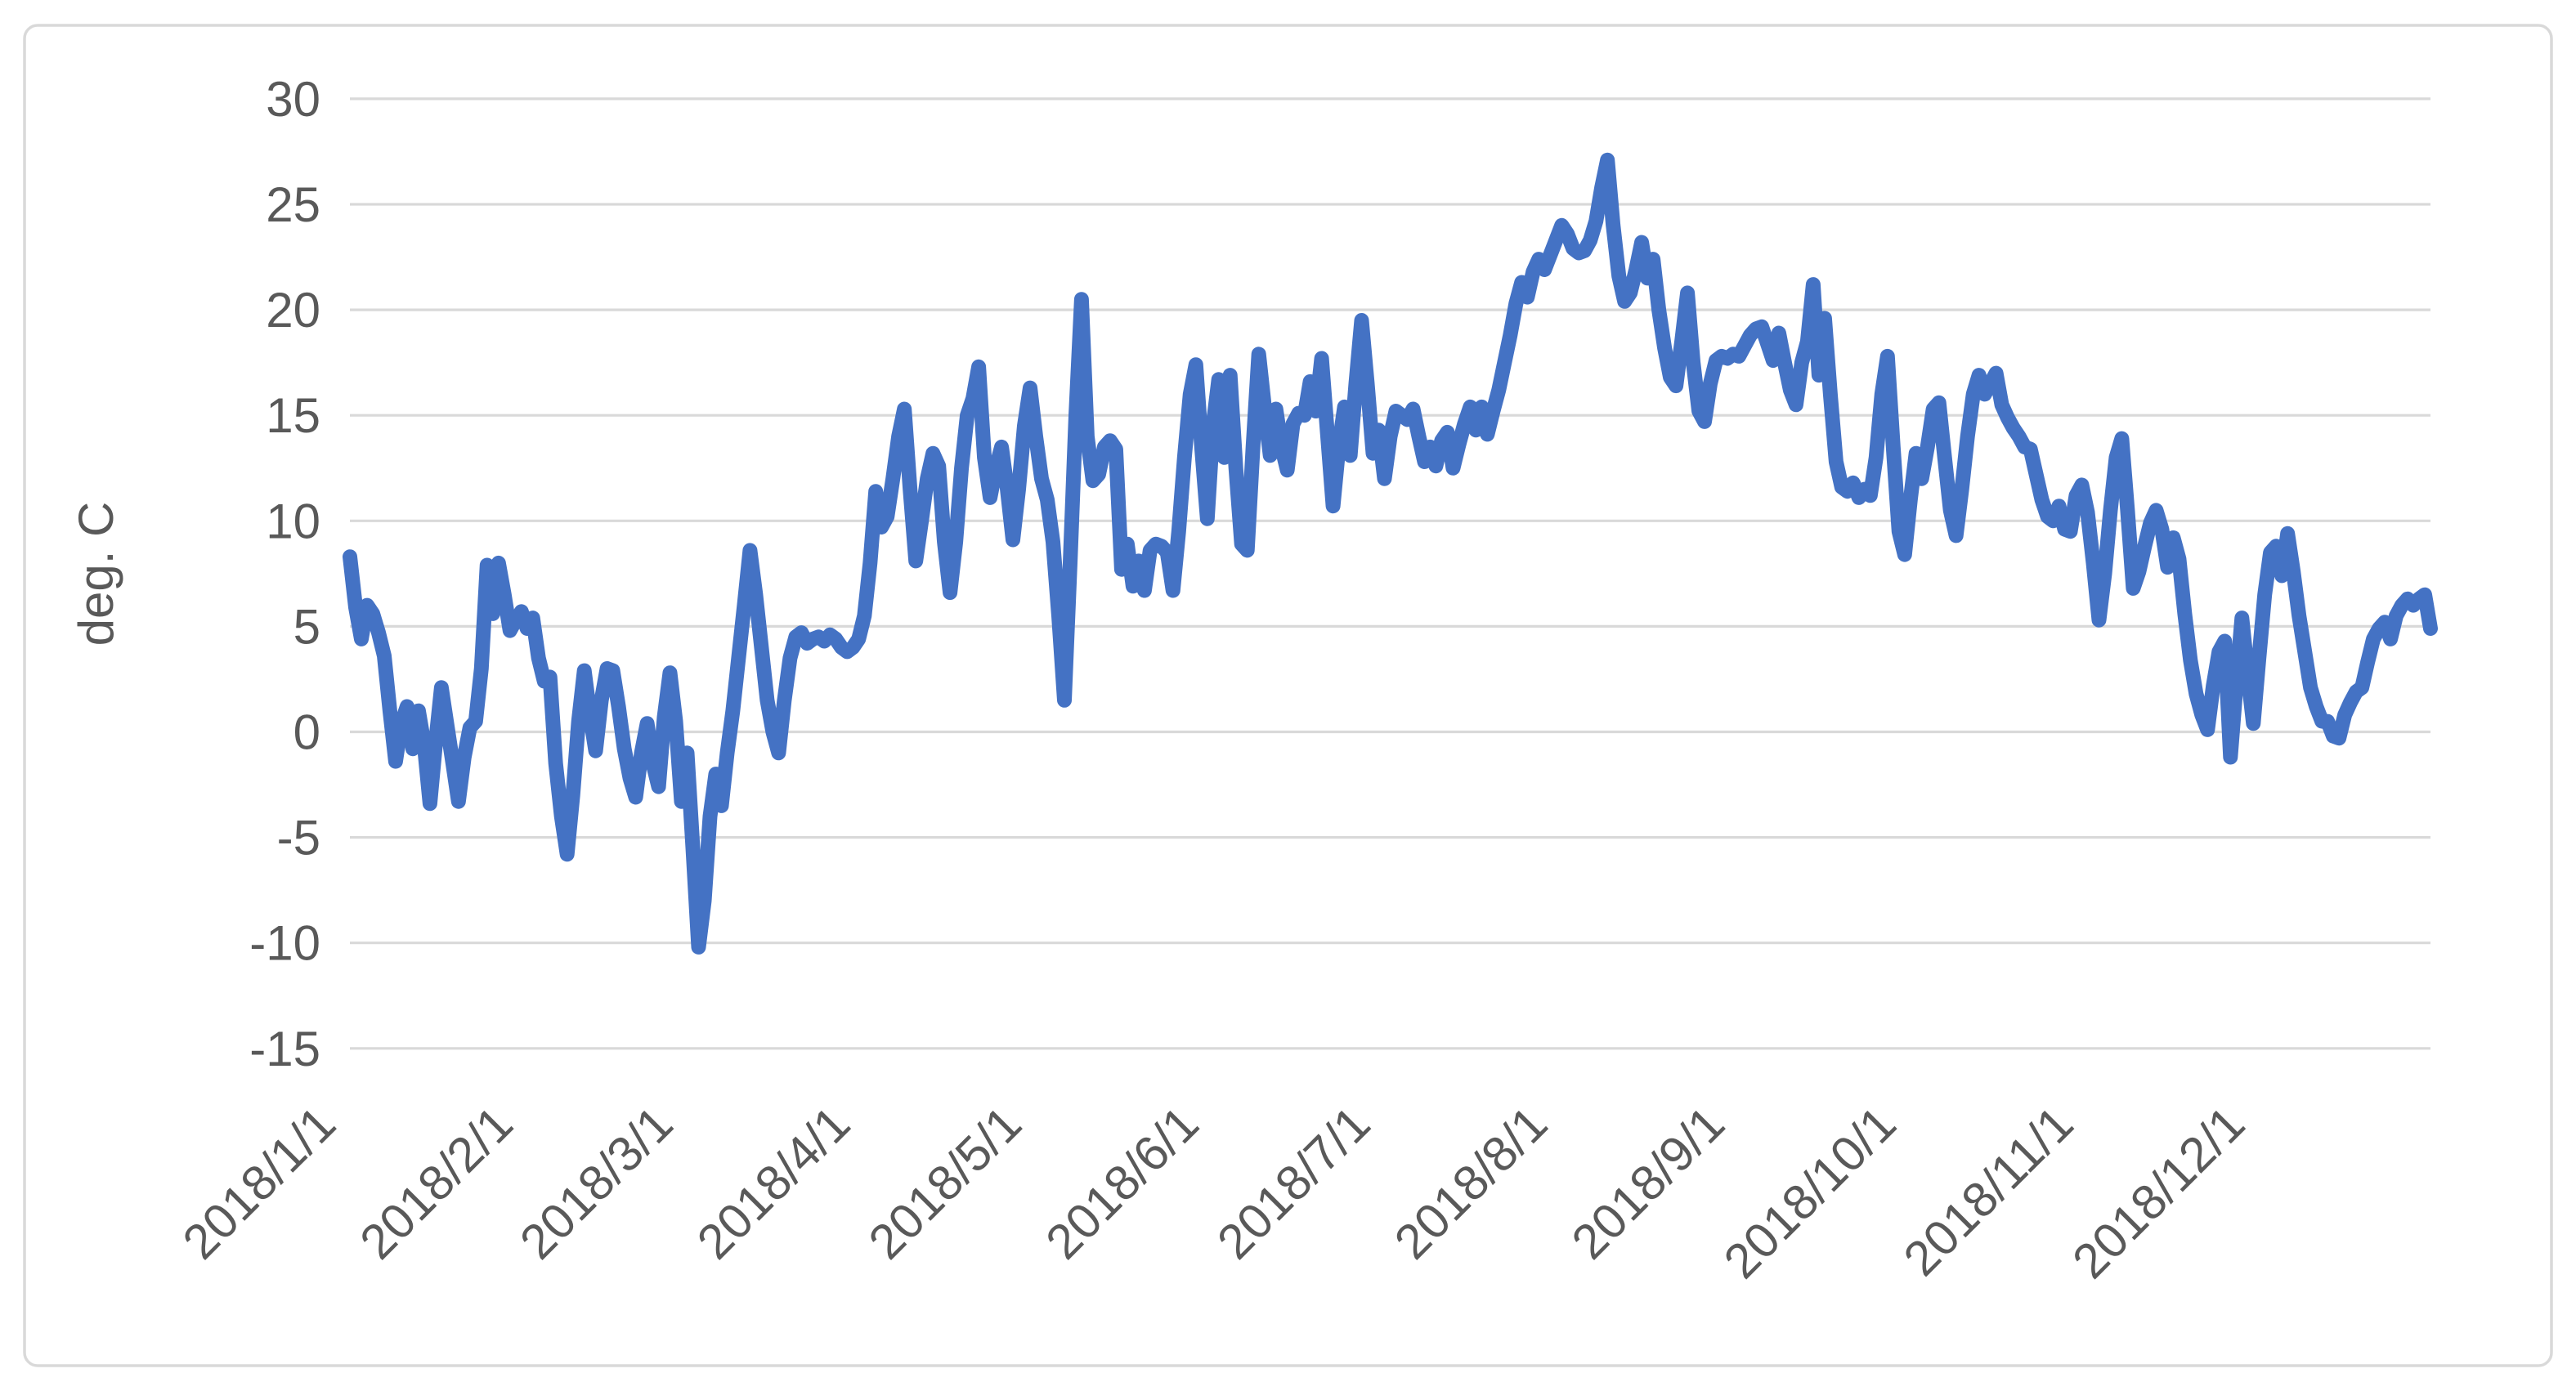 Image resolution: width=2576 pixels, height=1391 pixels. I want to click on y-axis-title: deg. C, so click(96, 574).